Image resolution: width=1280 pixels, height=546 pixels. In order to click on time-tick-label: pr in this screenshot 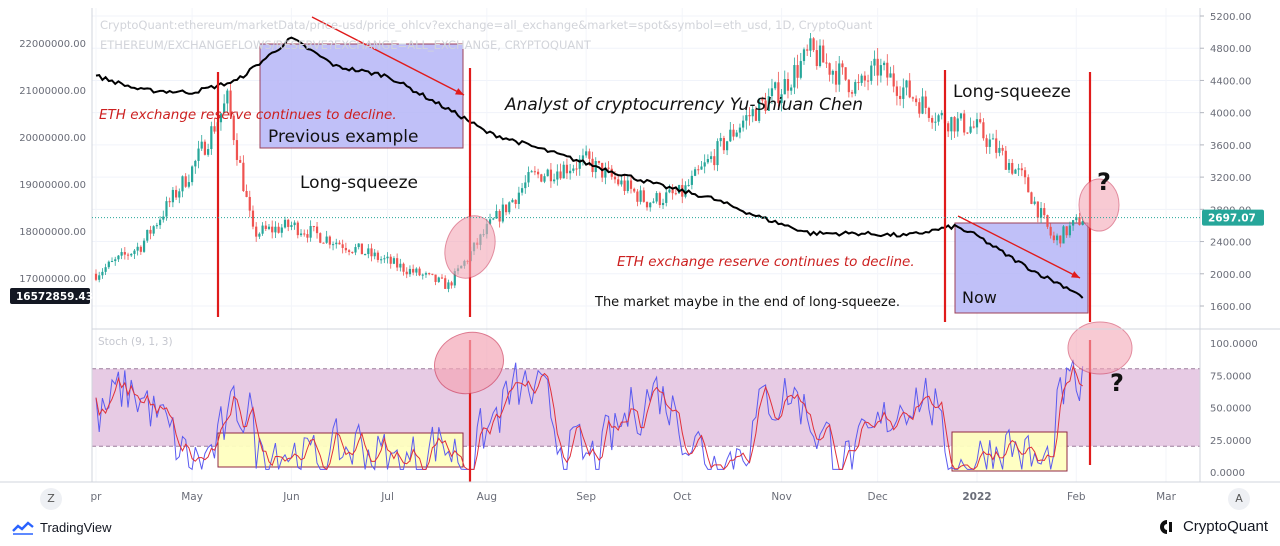, I will do `click(97, 497)`.